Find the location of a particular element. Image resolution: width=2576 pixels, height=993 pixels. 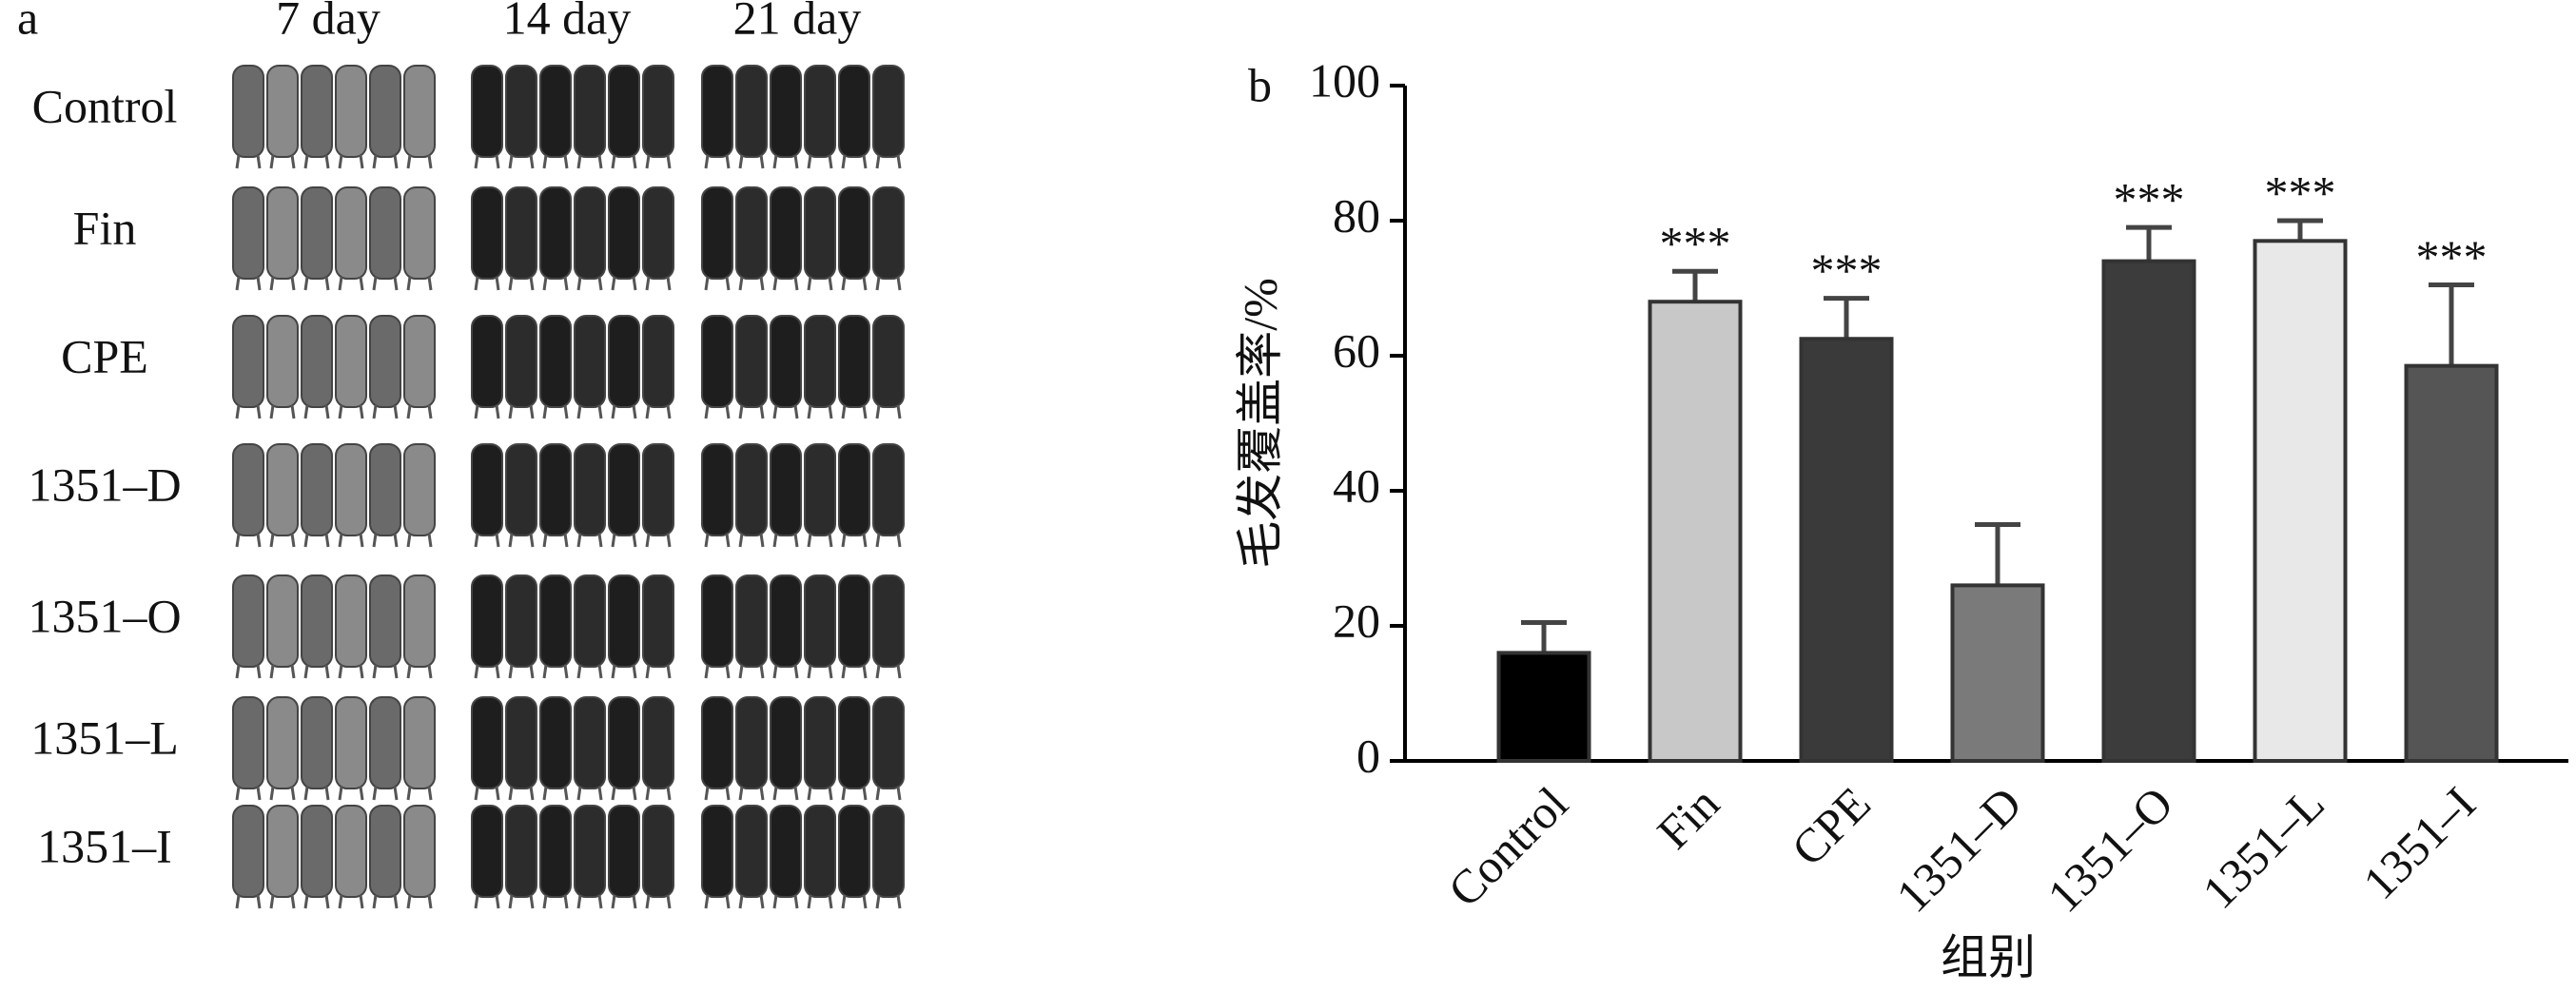

row-label: 1351–O is located at coordinates (105, 615).